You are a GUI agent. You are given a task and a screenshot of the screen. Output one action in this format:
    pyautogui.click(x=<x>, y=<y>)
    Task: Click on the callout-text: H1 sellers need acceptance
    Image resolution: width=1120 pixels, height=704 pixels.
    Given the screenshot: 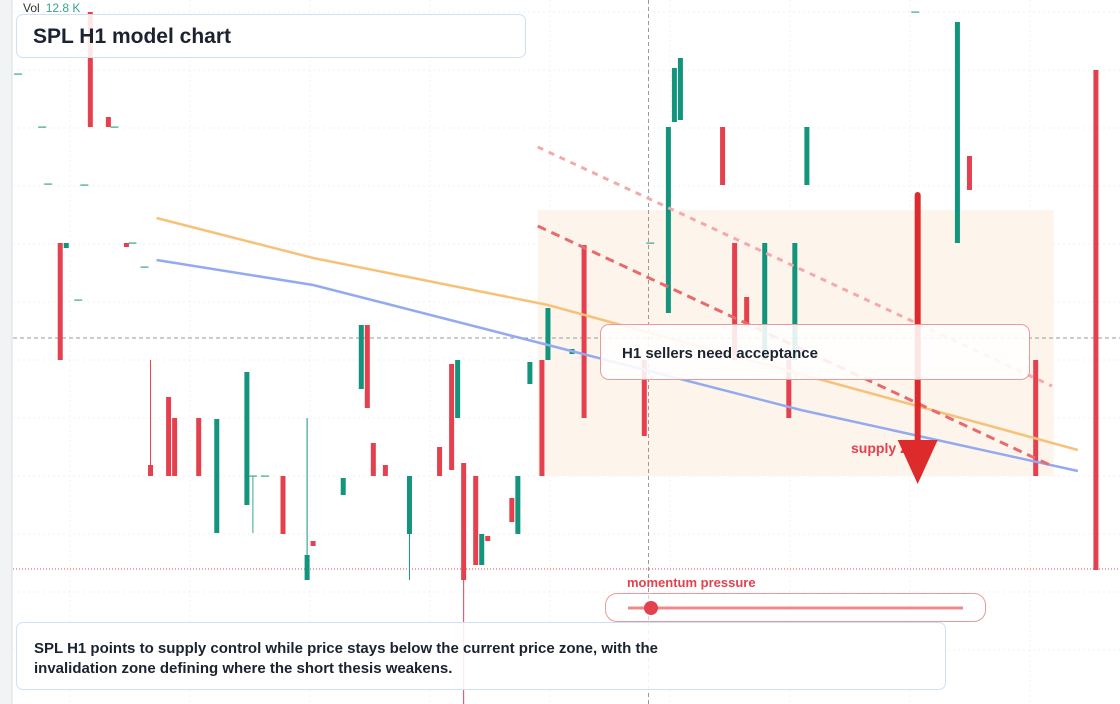 What is the action you would take?
    pyautogui.click(x=720, y=353)
    